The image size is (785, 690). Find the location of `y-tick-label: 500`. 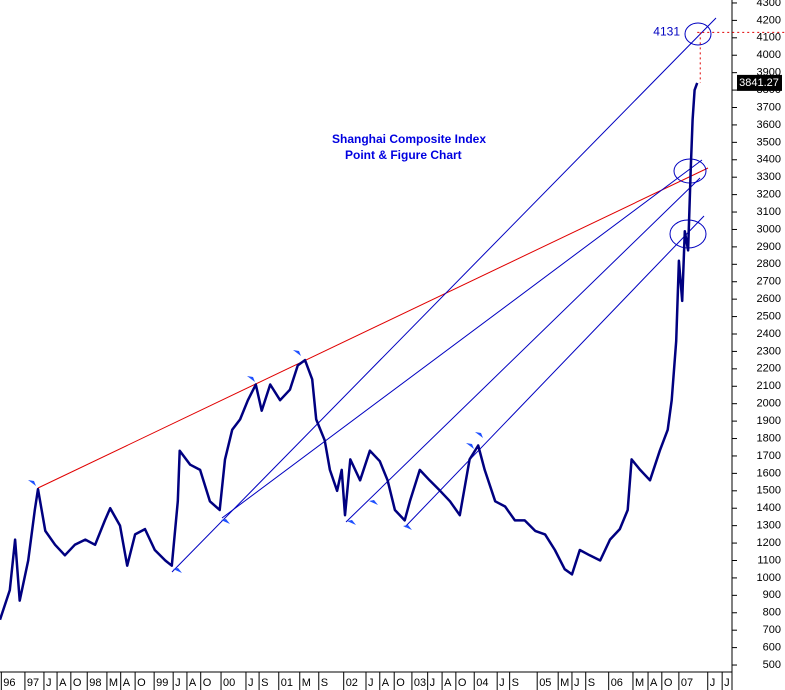

y-tick-label: 500 is located at coordinates (772, 665).